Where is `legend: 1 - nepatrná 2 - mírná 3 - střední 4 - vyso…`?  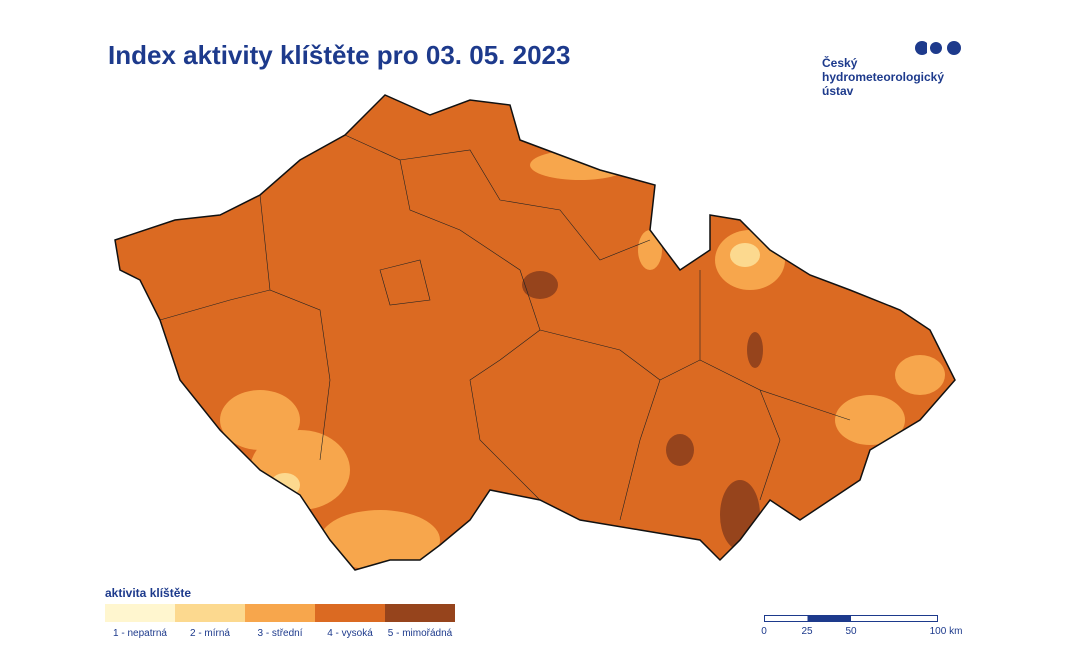 legend: 1 - nepatrná 2 - mírná 3 - střední 4 - vyso… is located at coordinates (280, 621).